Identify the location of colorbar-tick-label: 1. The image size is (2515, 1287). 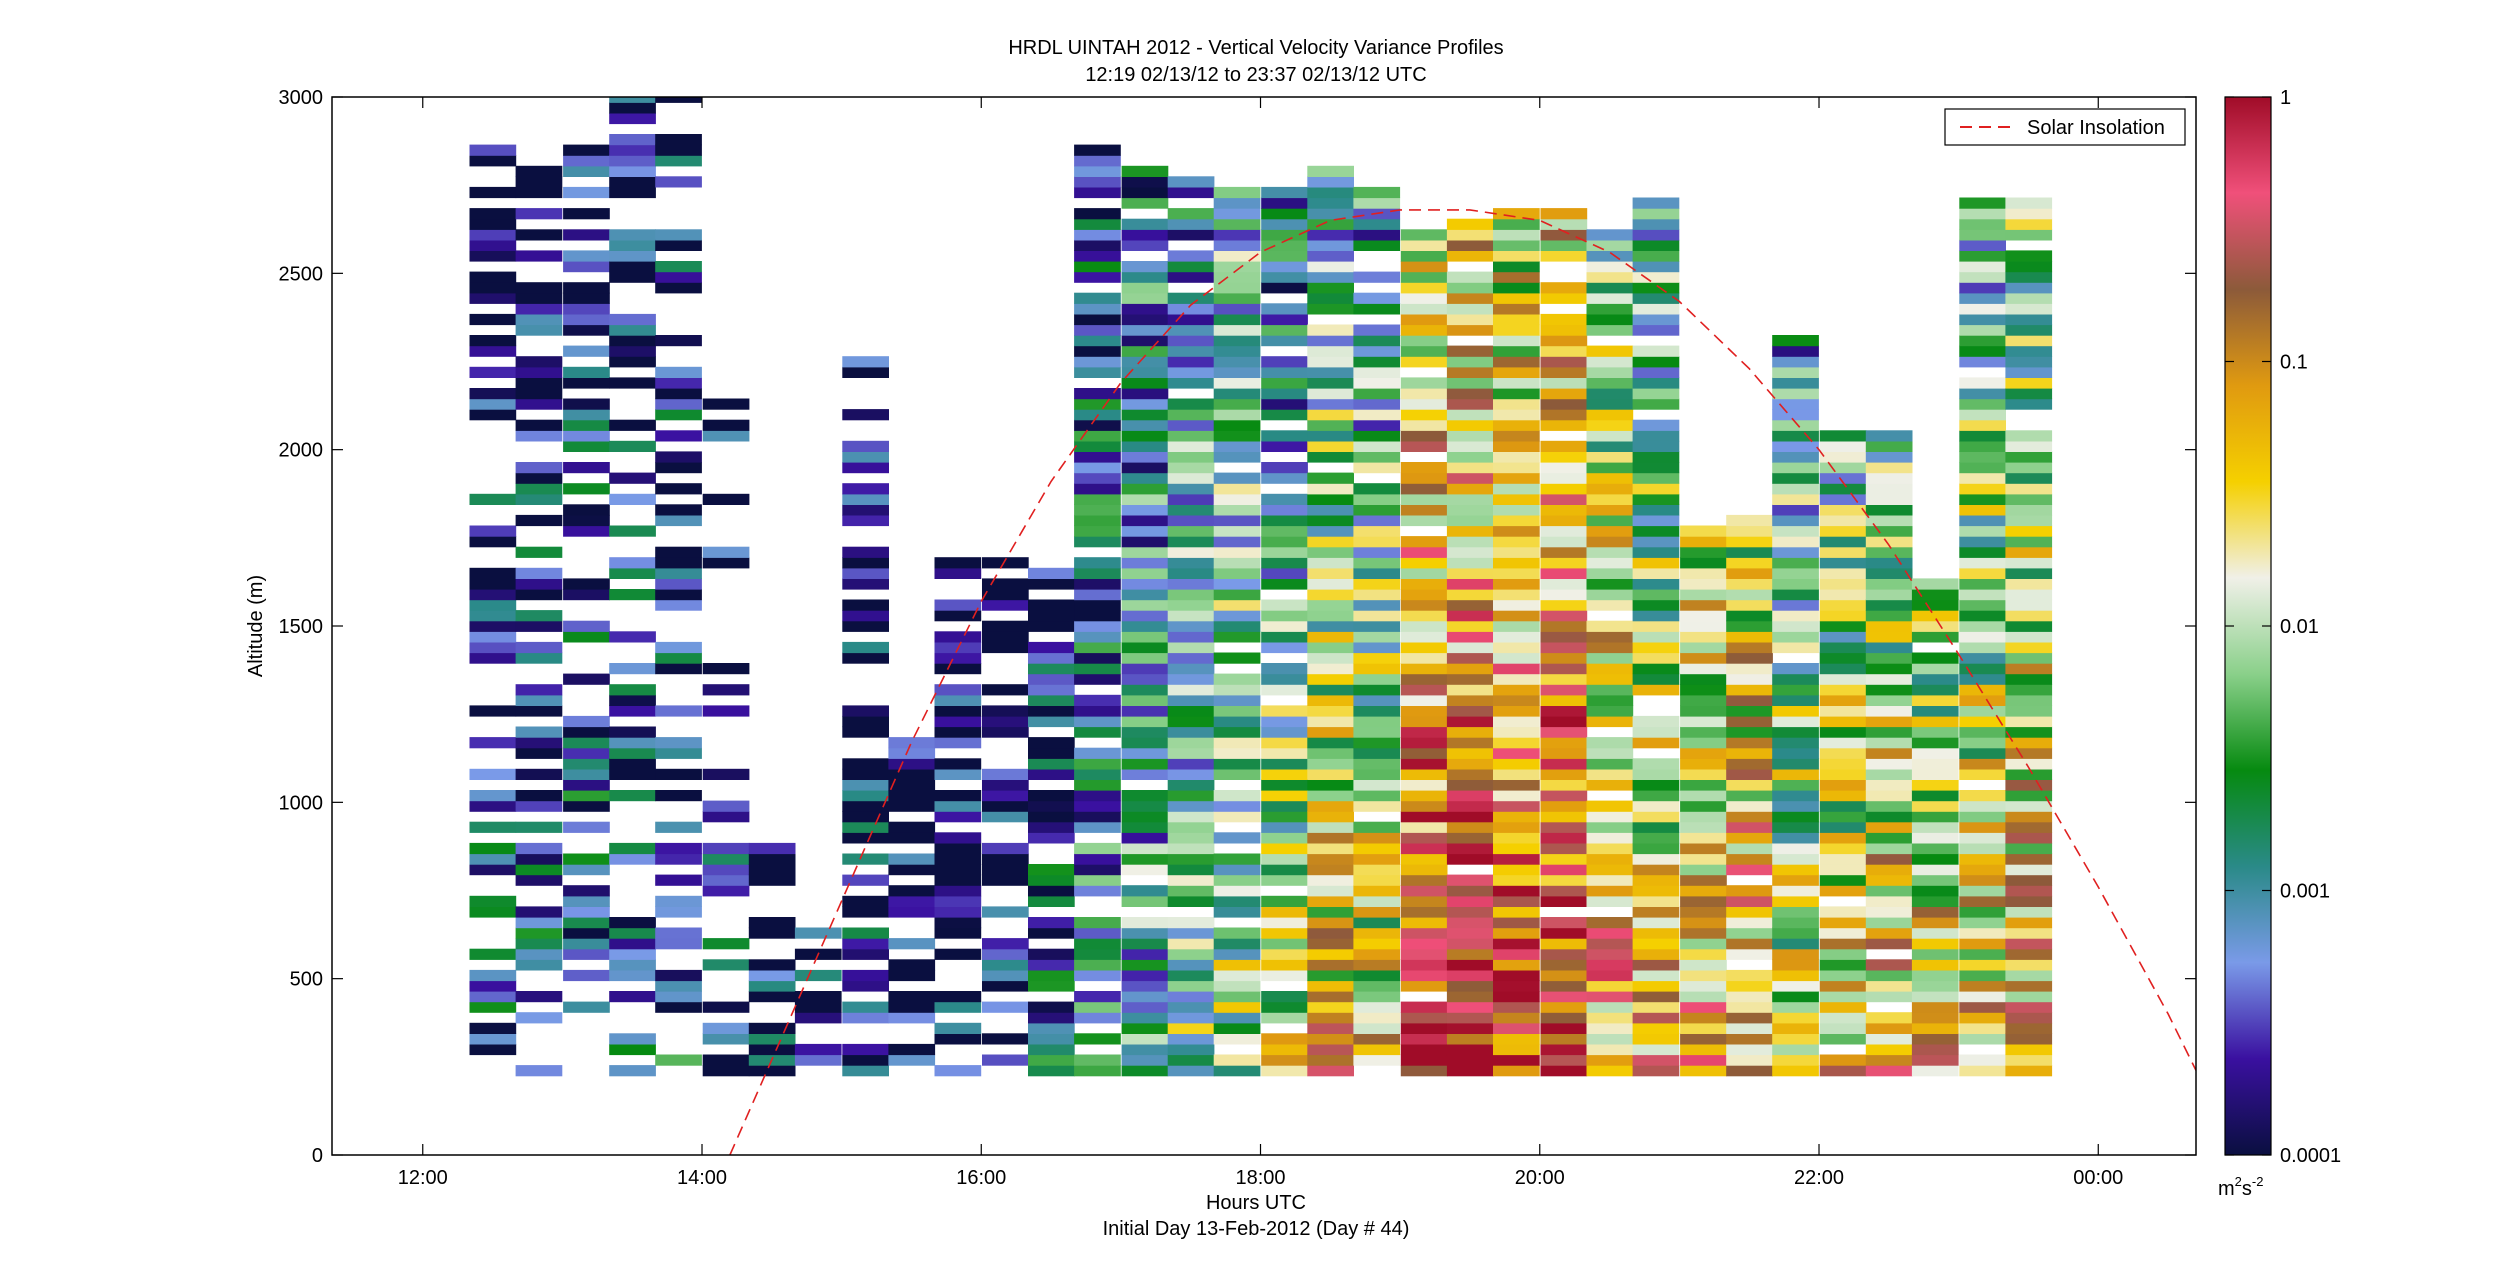
(2285, 98).